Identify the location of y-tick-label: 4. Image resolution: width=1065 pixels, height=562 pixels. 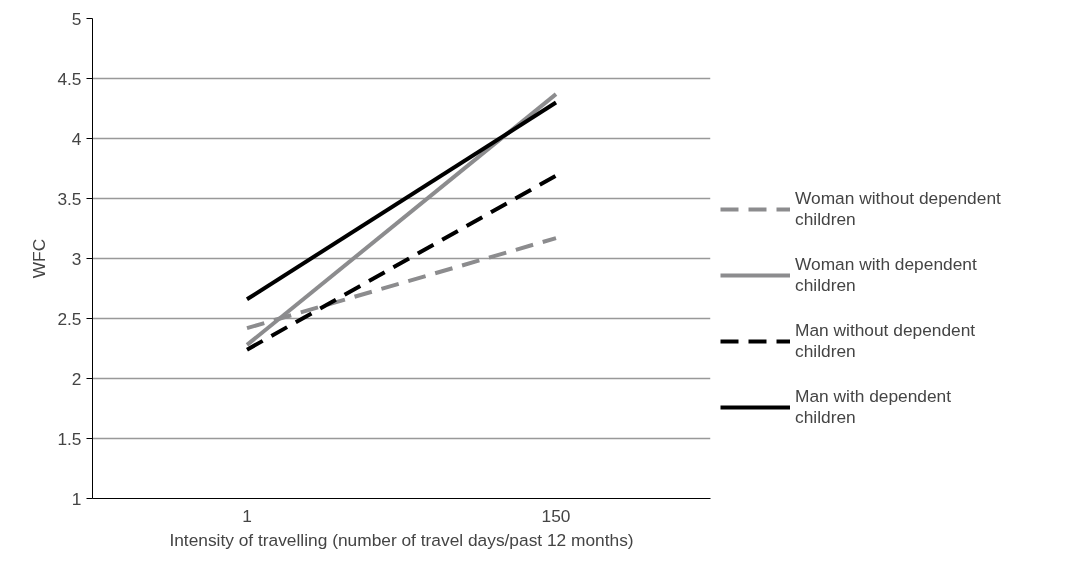
(76, 138).